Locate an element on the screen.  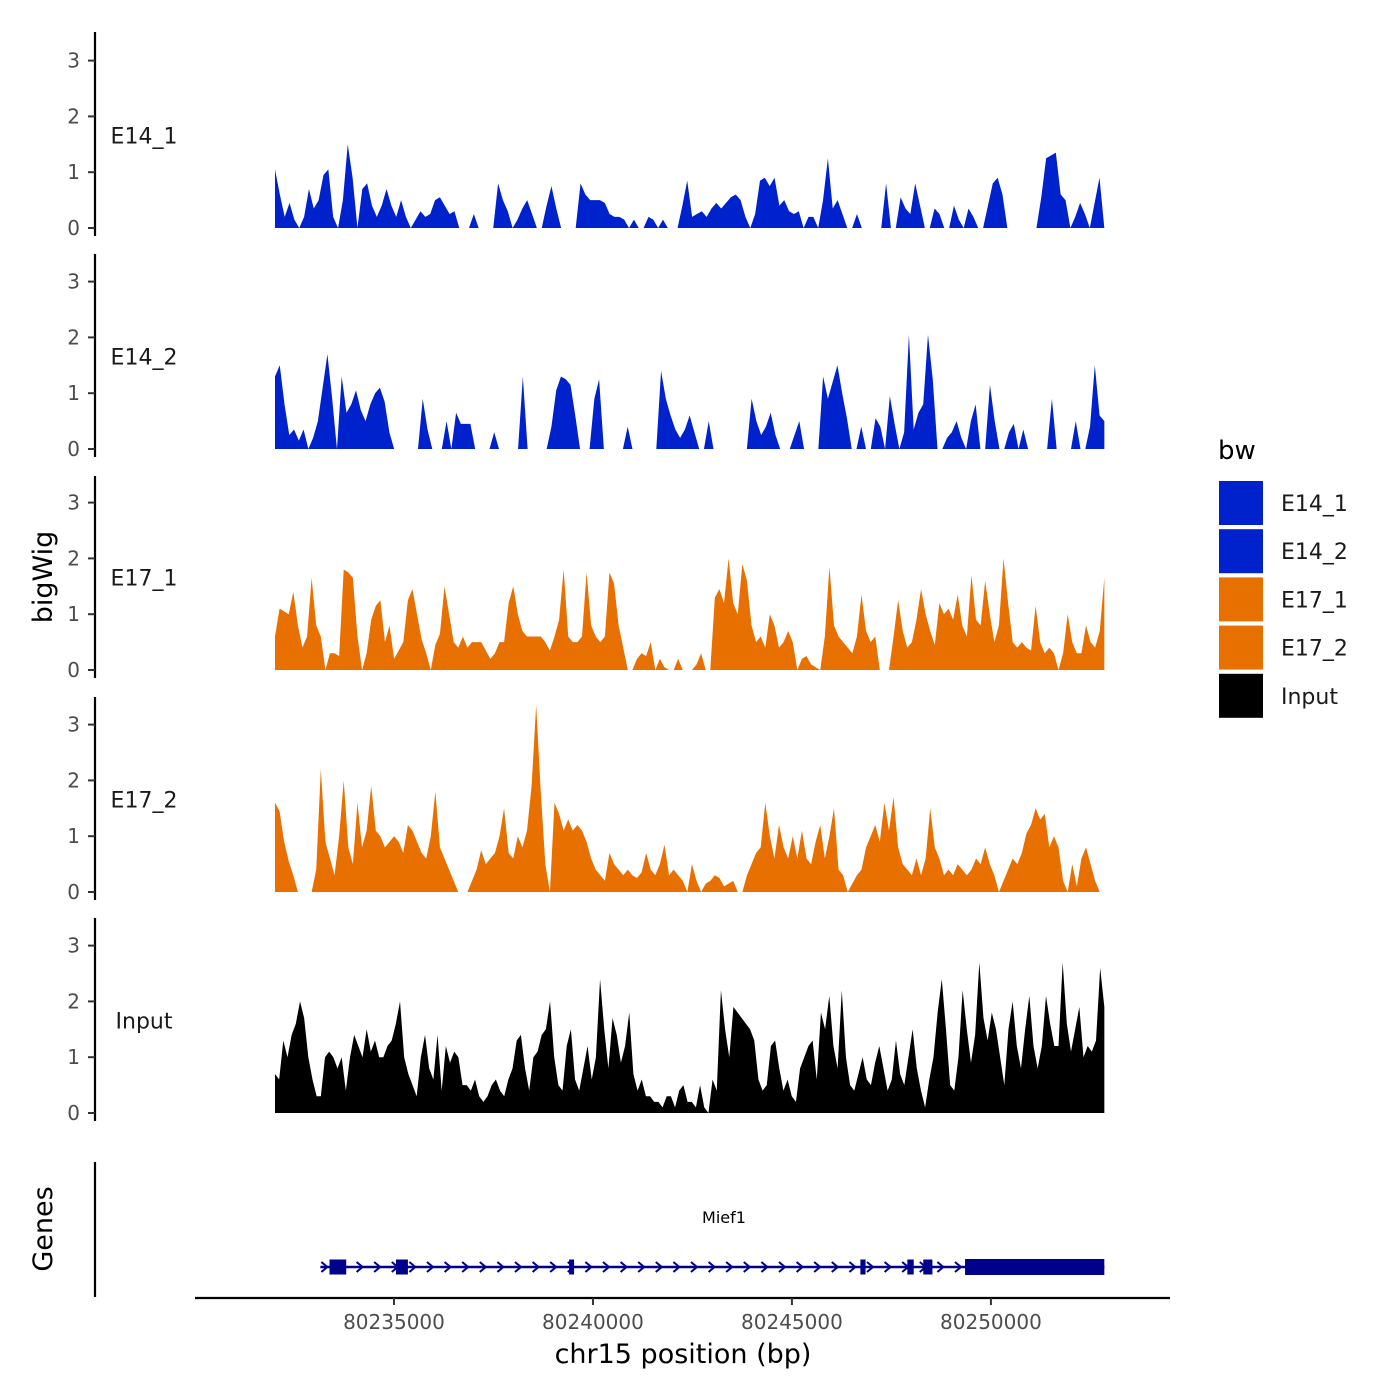
track-label: E17_1 is located at coordinates (144, 578).